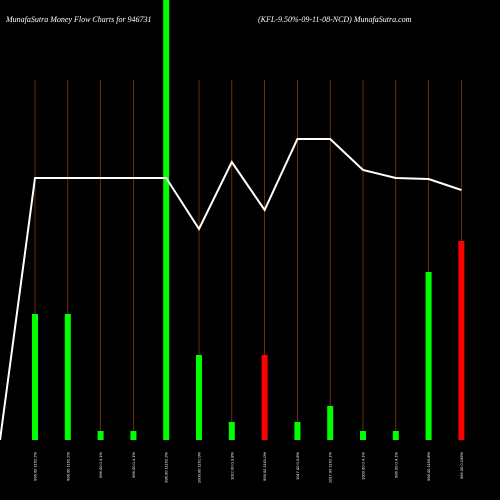 The height and width of the screenshot is (500, 500). Describe the element at coordinates (297, 466) in the screenshot. I see `x-tick-label: 1017.00 0.3.8%` at that location.